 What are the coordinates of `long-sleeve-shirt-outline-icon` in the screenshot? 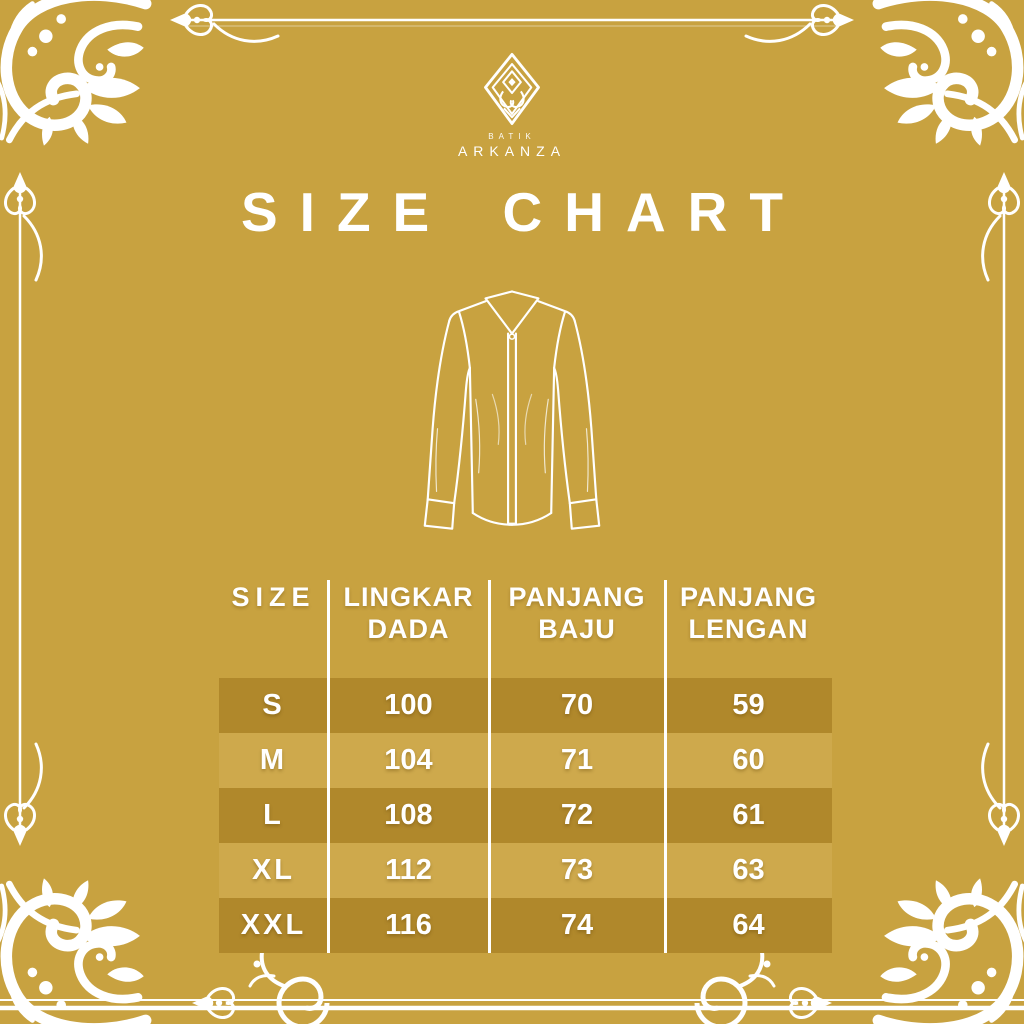 It's located at (512, 410).